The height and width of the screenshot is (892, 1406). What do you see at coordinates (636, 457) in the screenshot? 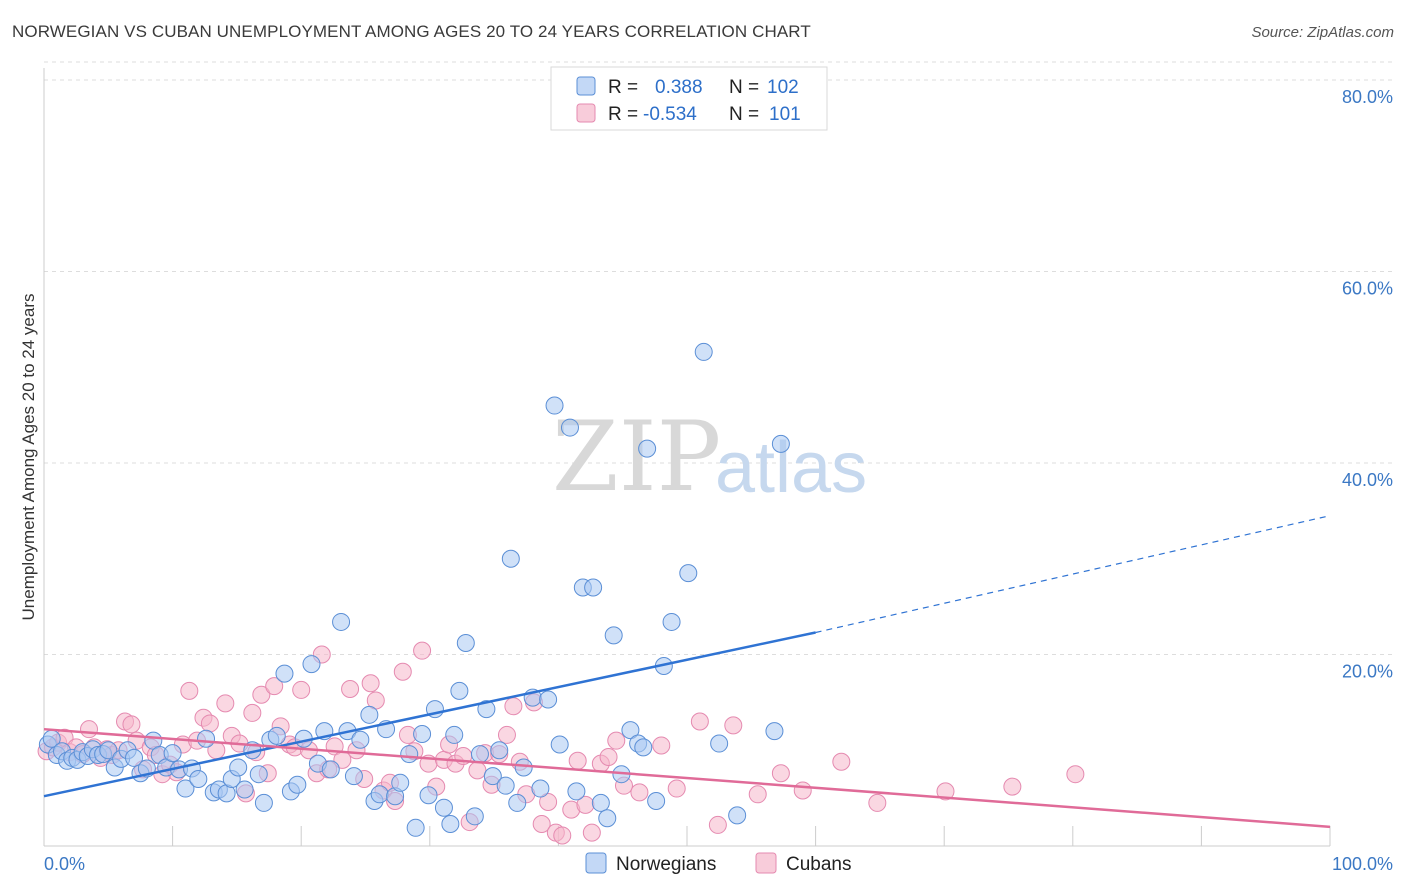
I see `watermark-zip: ZIP` at bounding box center [636, 457].